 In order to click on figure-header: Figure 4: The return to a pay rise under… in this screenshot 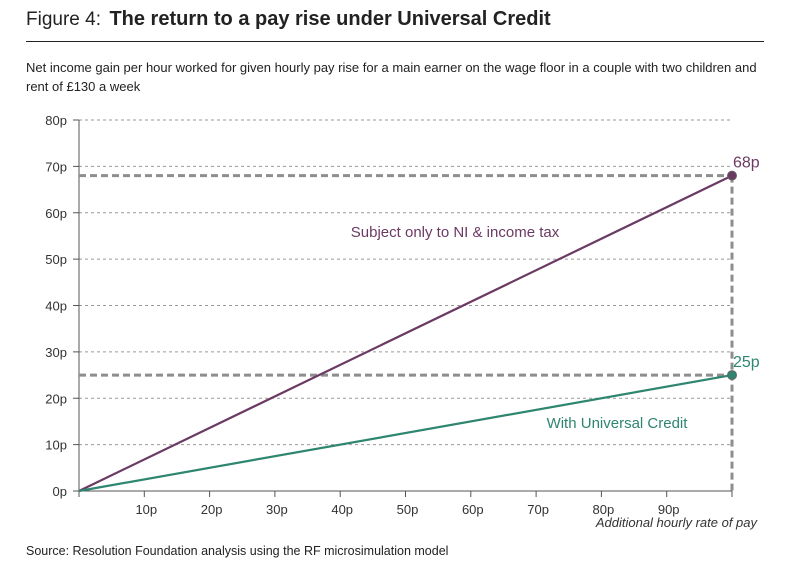, I will do `click(288, 19)`.